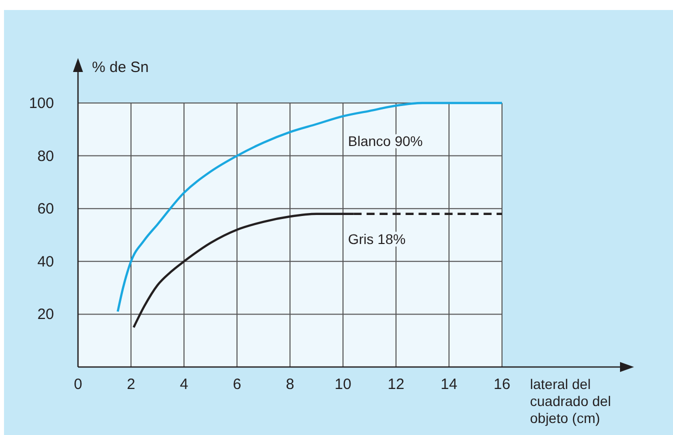 The width and height of the screenshot is (673, 435). Describe the element at coordinates (343, 384) in the screenshot. I see `x-tick-label: 10` at that location.